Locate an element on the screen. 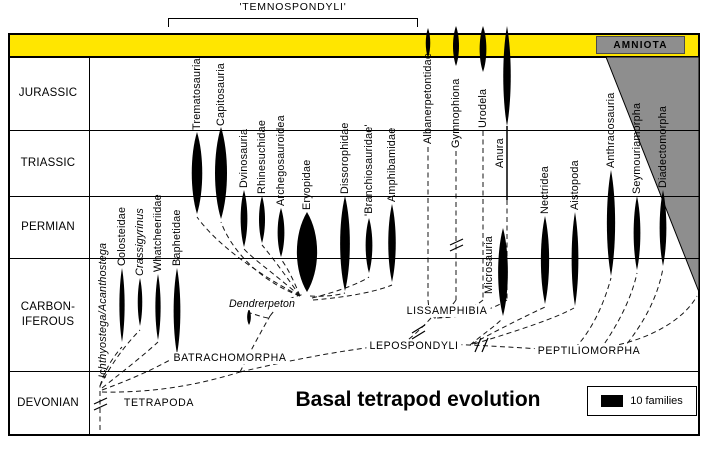  taxon-label-microsauria: Microsauria is located at coordinates (489, 265).